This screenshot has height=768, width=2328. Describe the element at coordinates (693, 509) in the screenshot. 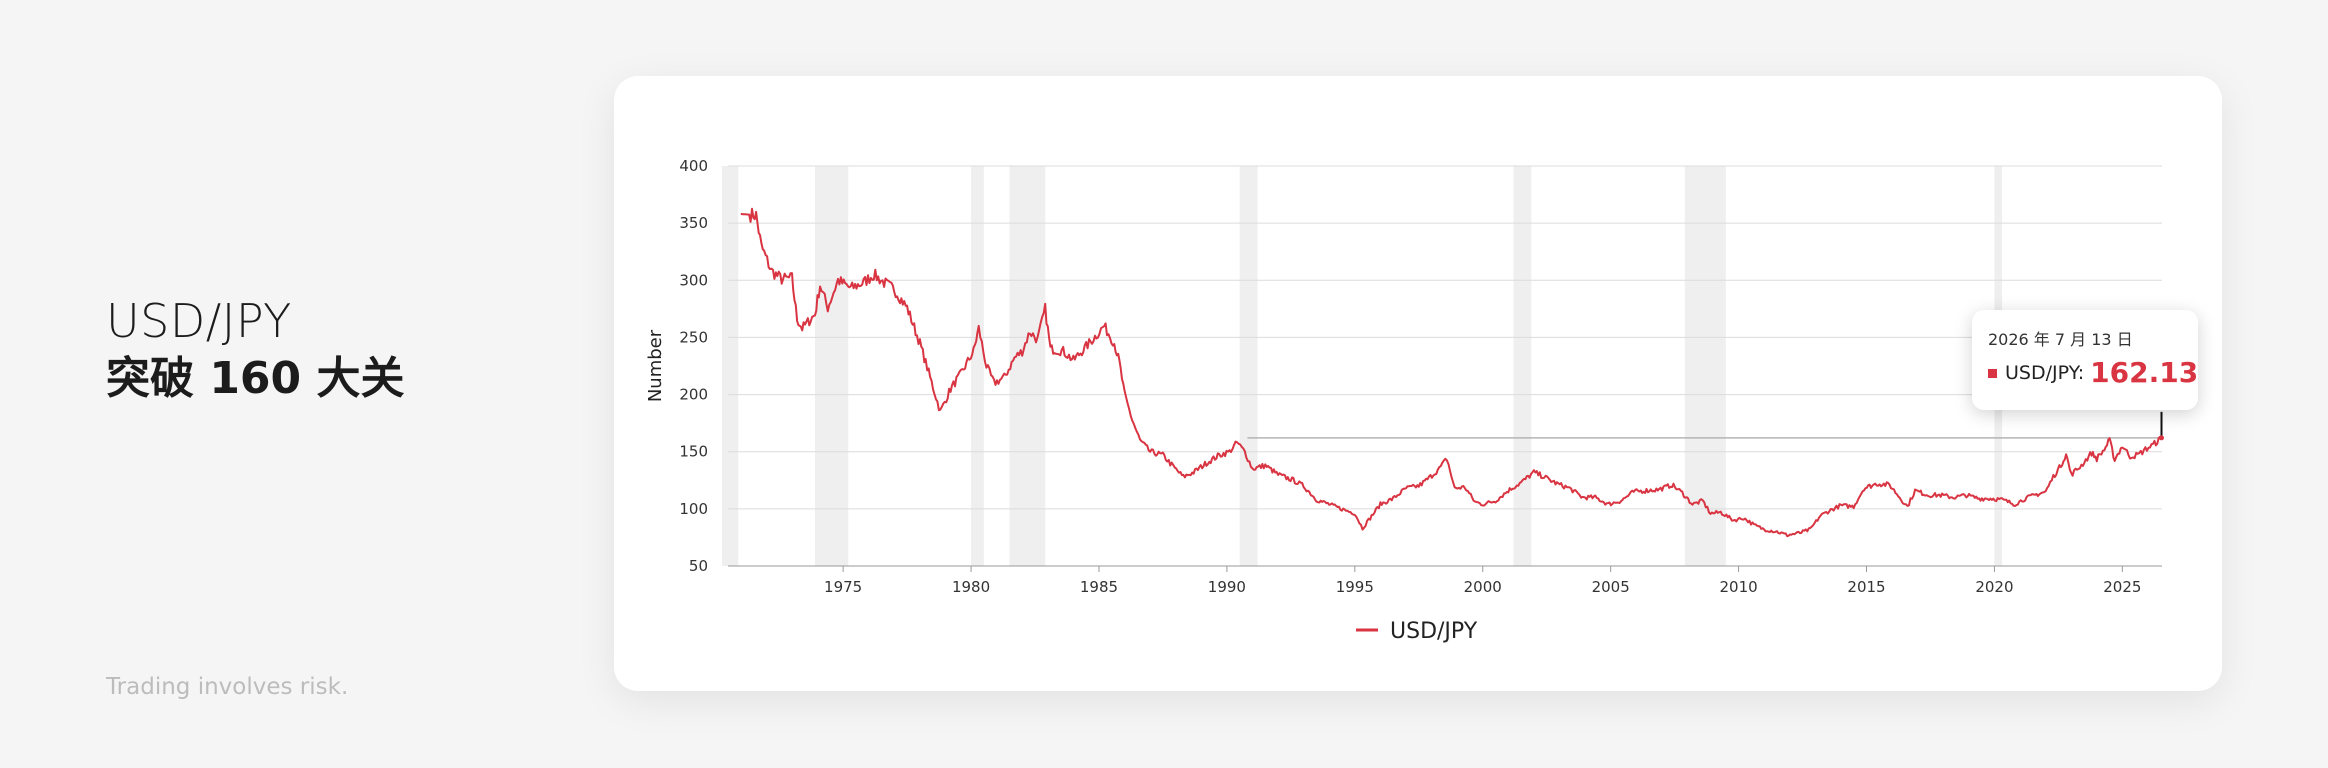

I see `y-tick-label: 100` at that location.